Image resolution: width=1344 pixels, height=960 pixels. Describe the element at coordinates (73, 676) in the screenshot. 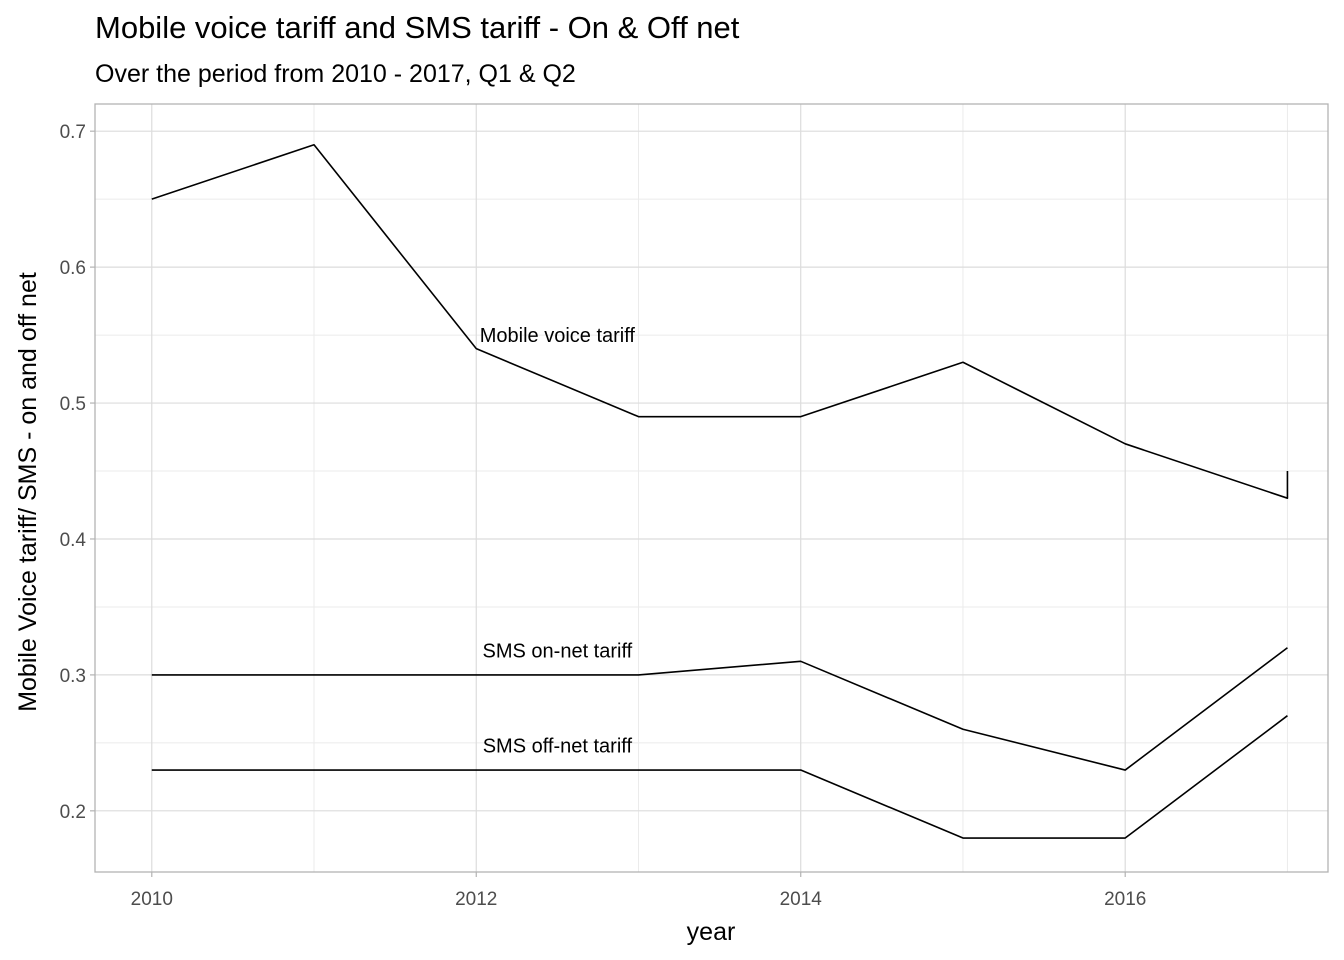

I see `y-tick-label: 0.3` at that location.